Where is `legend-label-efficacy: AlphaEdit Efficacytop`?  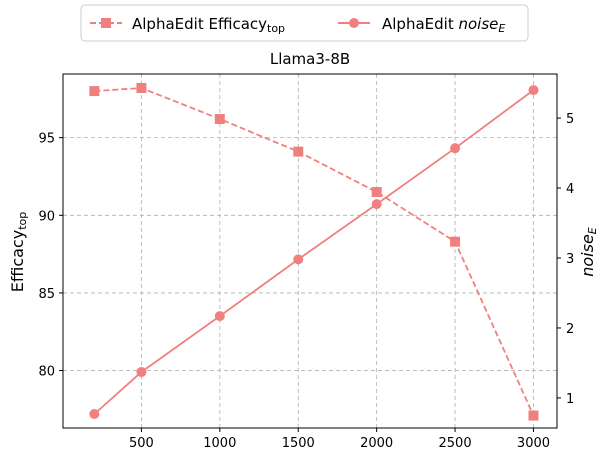 legend-label-efficacy: AlphaEdit Efficacytop is located at coordinates (208, 25).